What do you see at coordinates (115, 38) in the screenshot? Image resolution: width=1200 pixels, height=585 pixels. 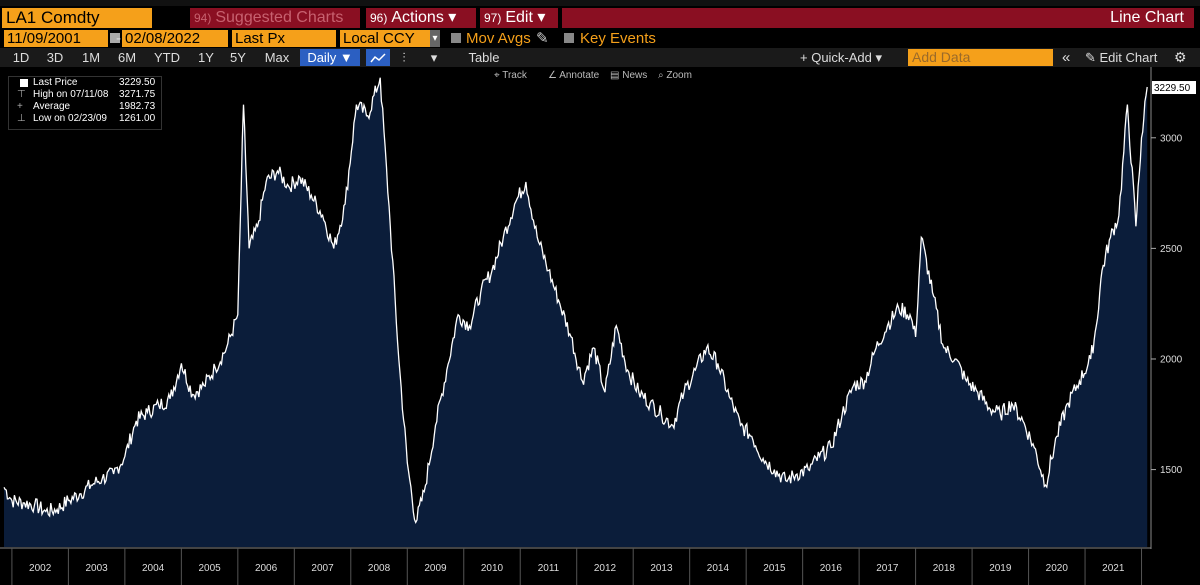 I see `calendar-icon` at bounding box center [115, 38].